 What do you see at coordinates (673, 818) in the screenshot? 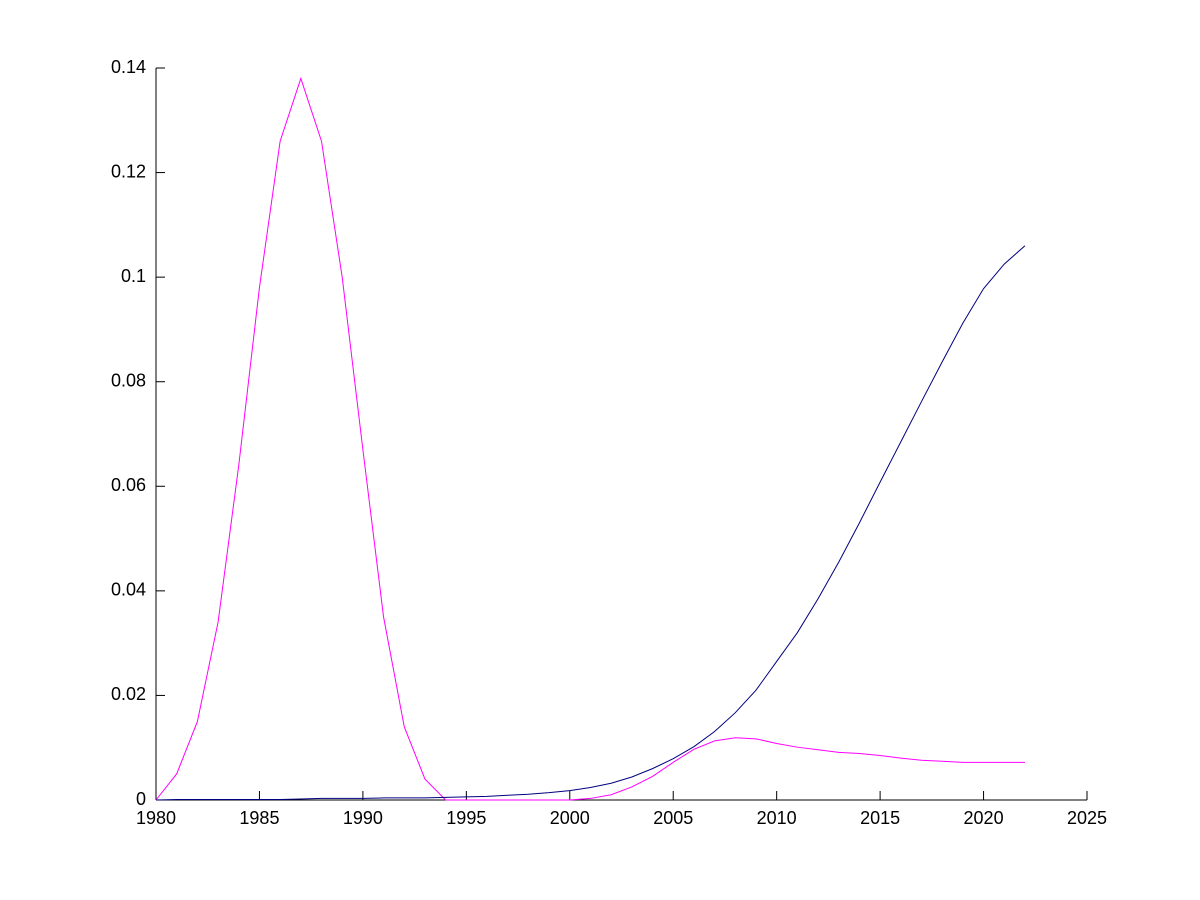
I see `x-tick-label: 2005` at bounding box center [673, 818].